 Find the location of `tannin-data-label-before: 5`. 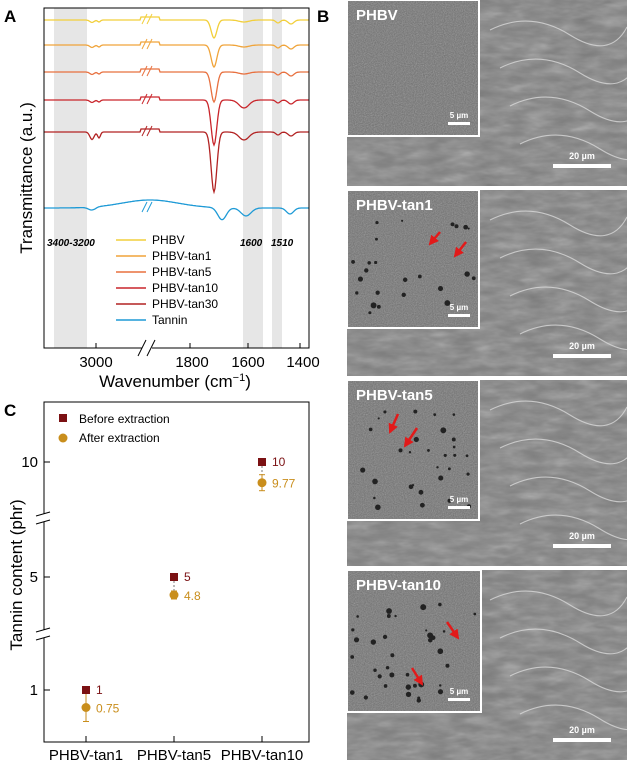

tannin-data-label-before: 5 is located at coordinates (187, 577).